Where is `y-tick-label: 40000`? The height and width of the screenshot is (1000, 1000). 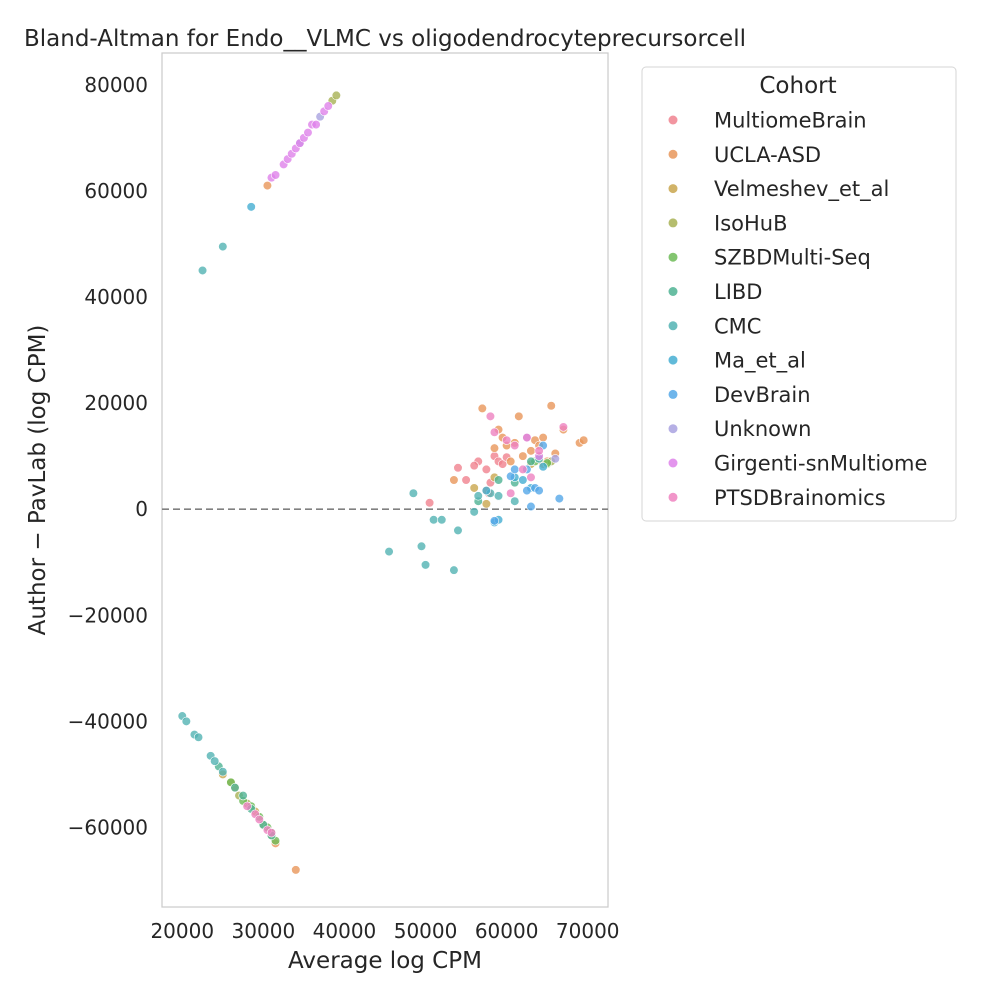
y-tick-label: 40000 is located at coordinates (116, 297).